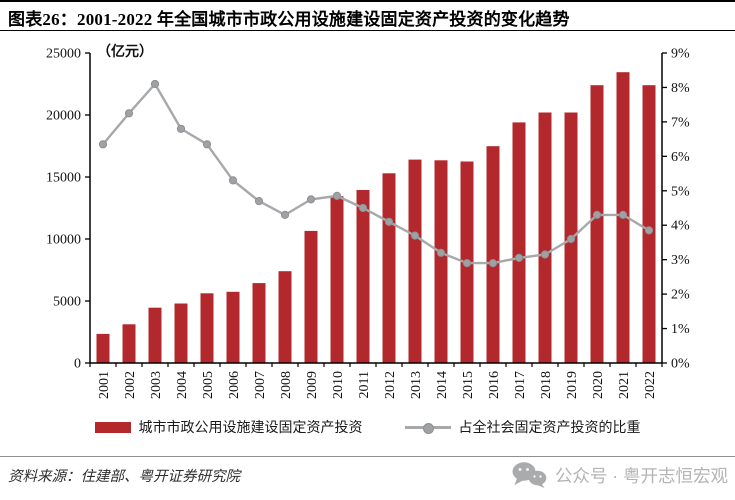 The height and width of the screenshot is (500, 735). What do you see at coordinates (337, 195) in the screenshot?
I see `ratio-point-2010` at bounding box center [337, 195].